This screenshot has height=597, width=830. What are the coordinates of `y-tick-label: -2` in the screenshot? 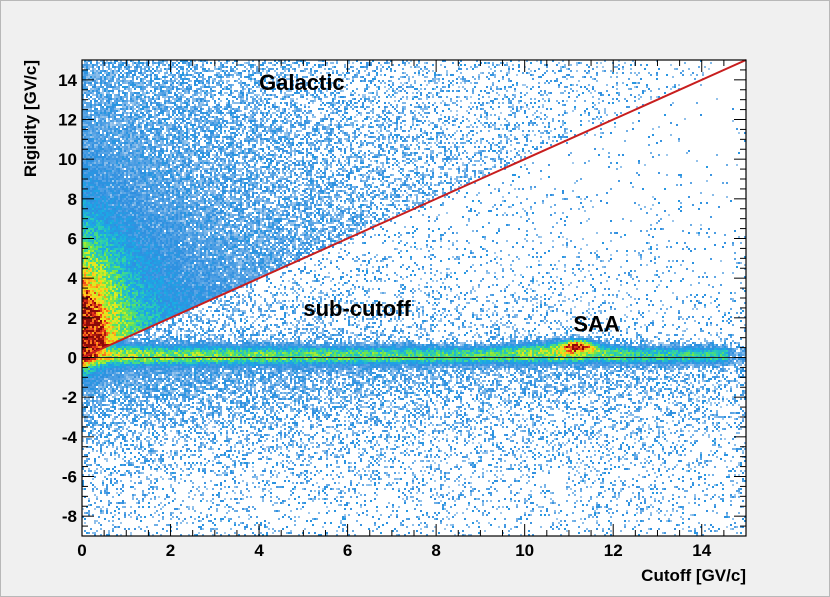 It's located at (69, 397).